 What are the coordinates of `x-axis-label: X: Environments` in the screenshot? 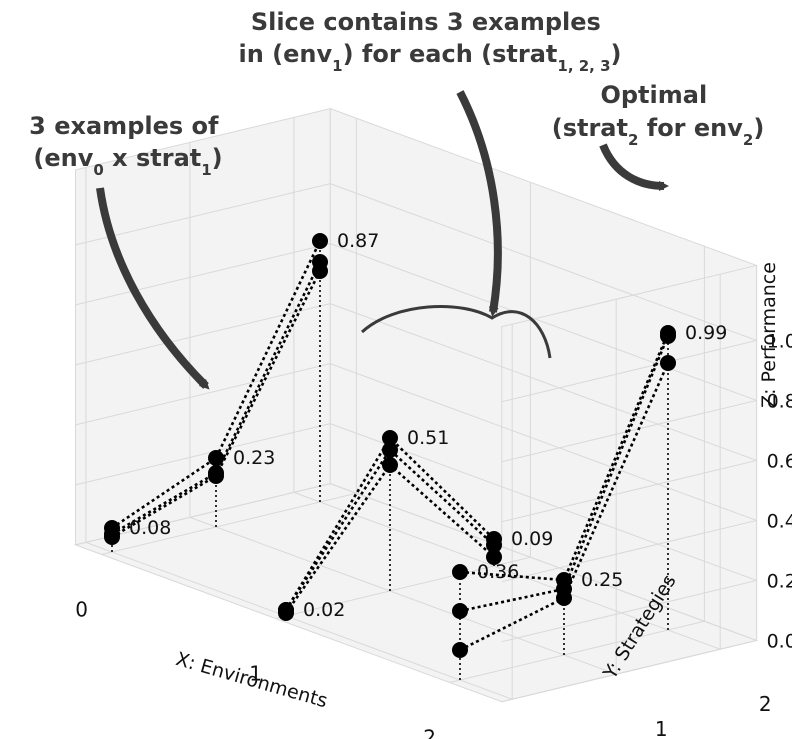 It's located at (251, 680).